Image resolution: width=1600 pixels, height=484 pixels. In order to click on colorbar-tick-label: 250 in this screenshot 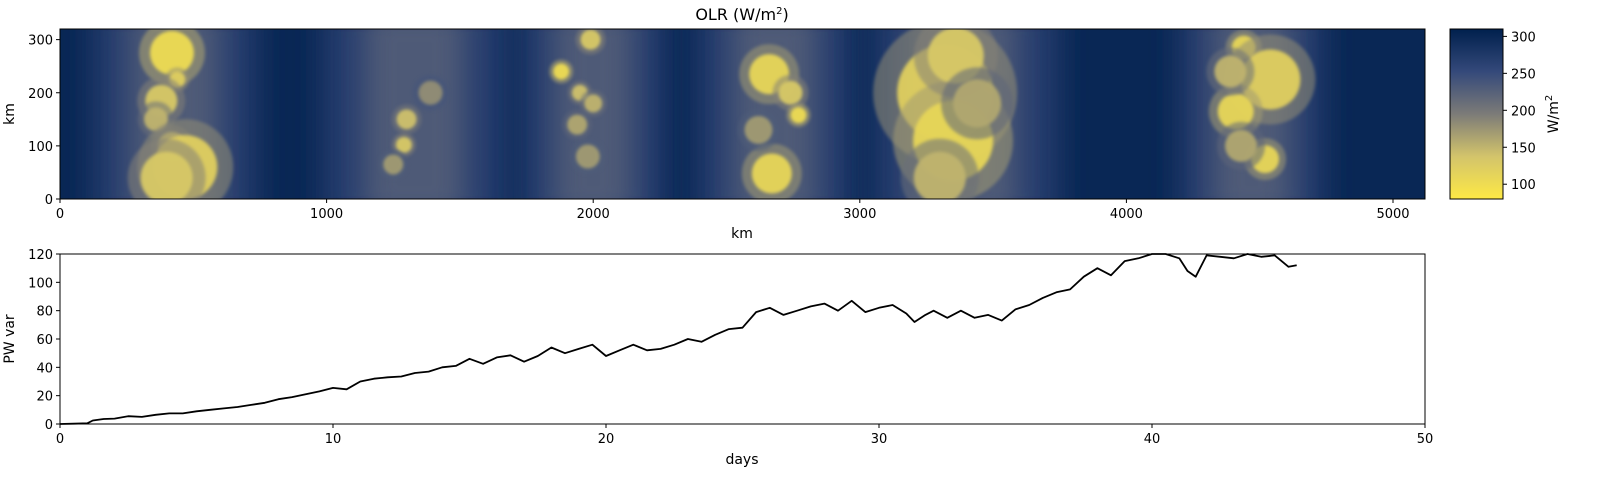, I will do `click(1523, 74)`.